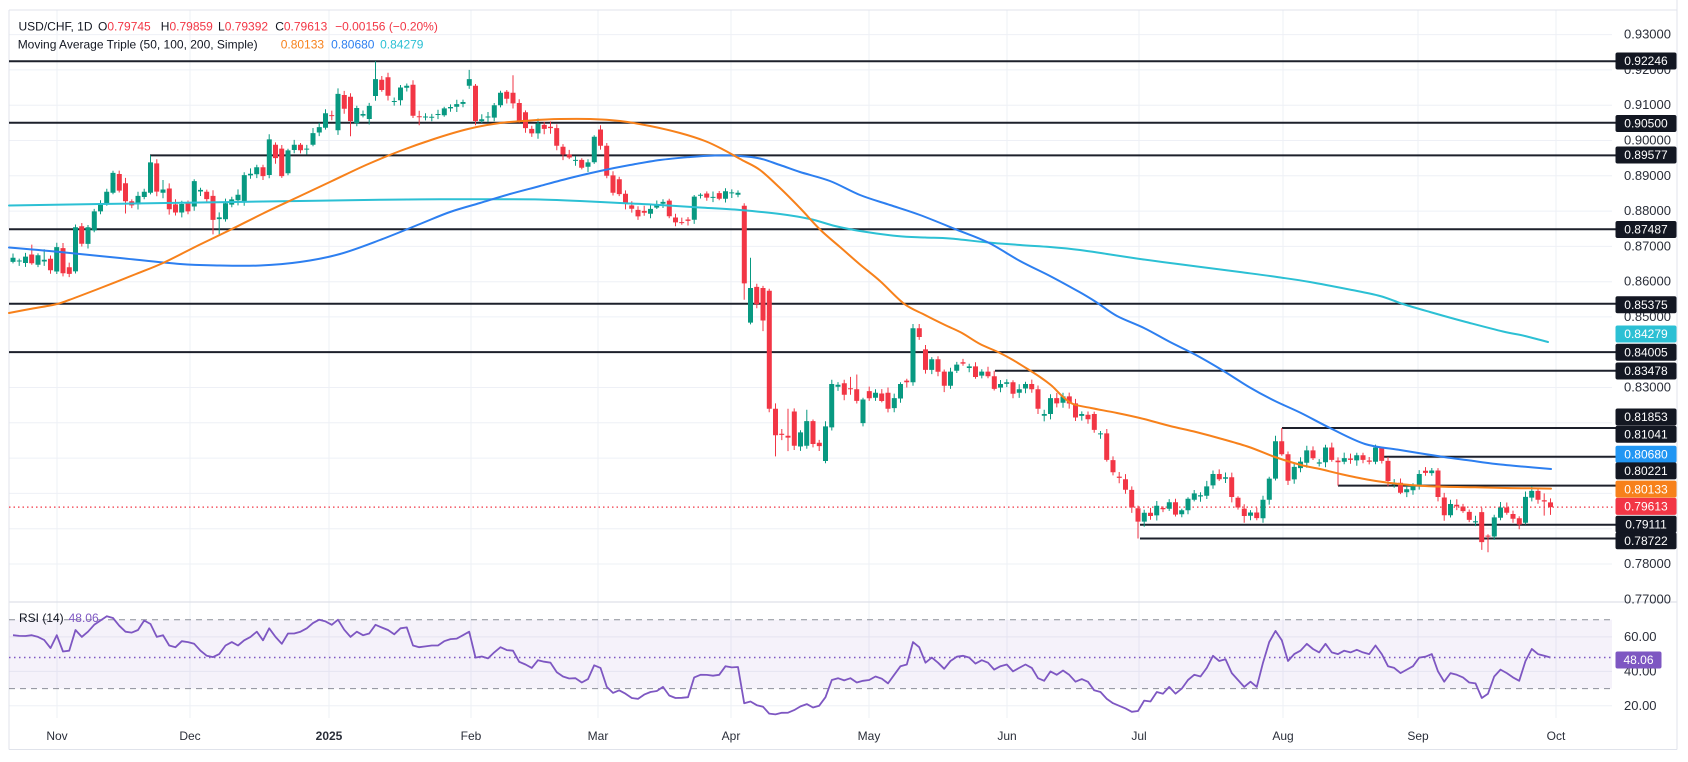  I want to click on svg-text: Mar, so click(598, 736).